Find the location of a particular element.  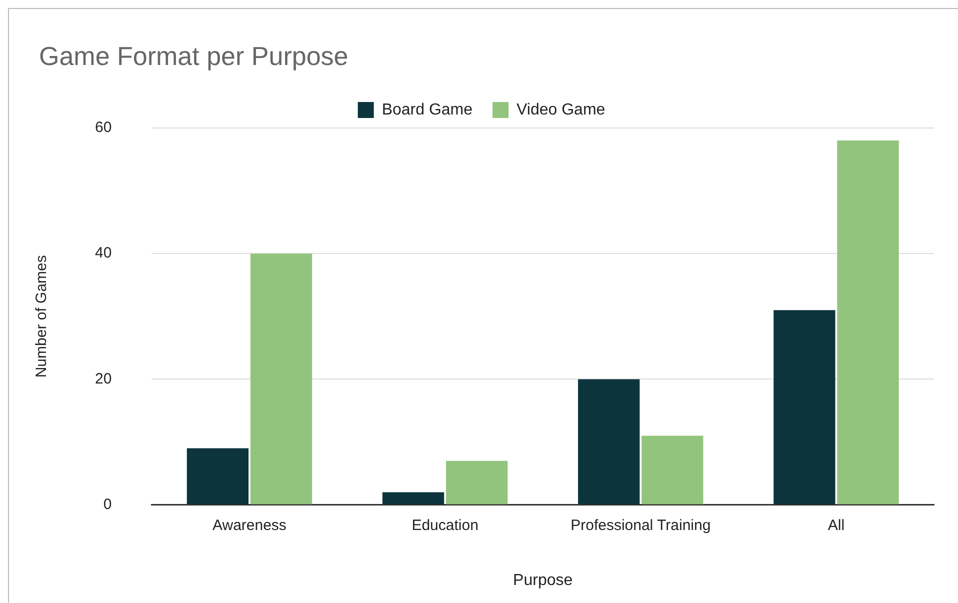

x-tick-label: Education is located at coordinates (445, 525).